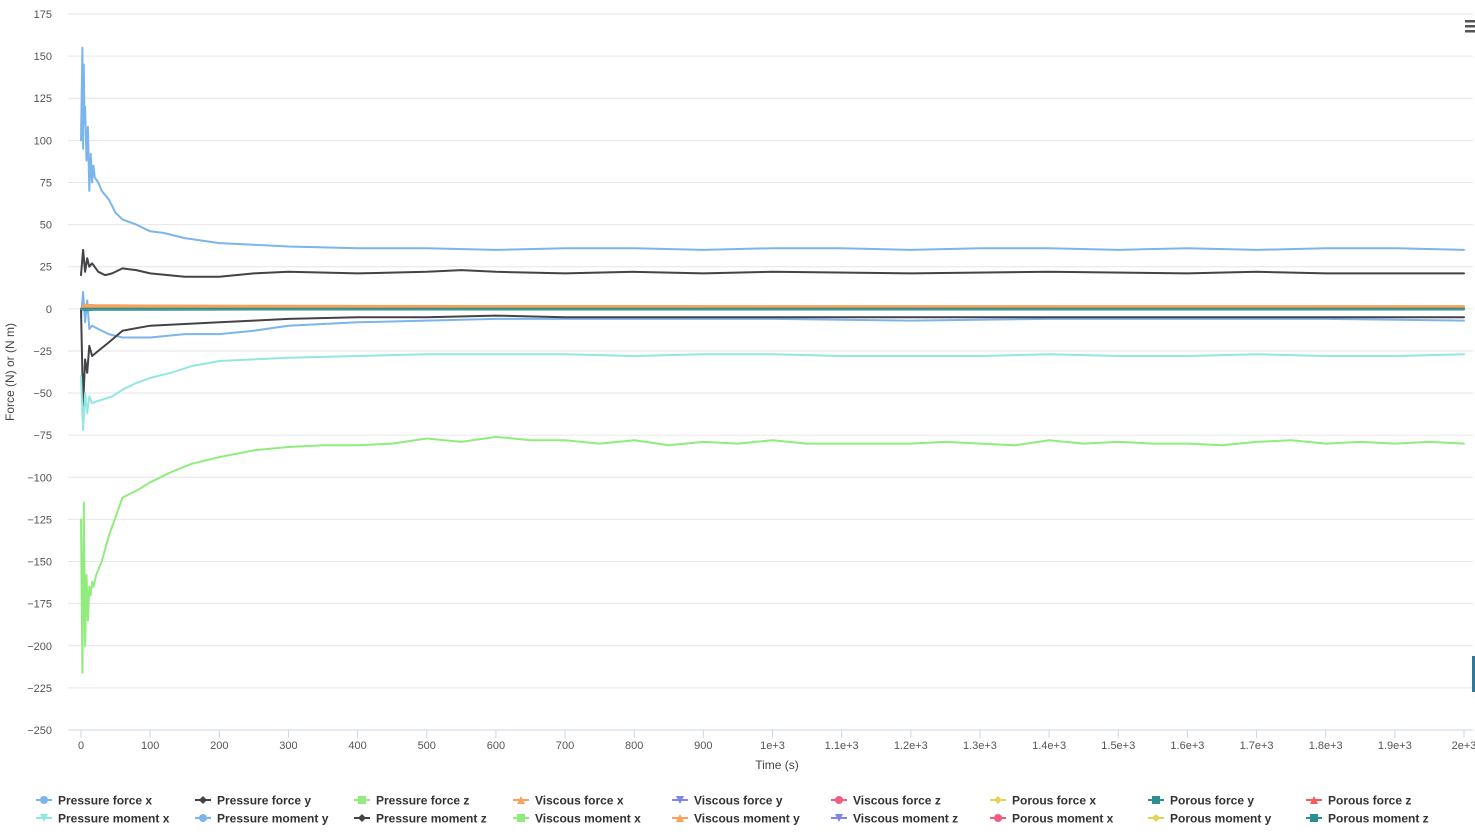 This screenshot has width=1475, height=835. I want to click on legend-item: Pressure moment y, so click(262, 819).